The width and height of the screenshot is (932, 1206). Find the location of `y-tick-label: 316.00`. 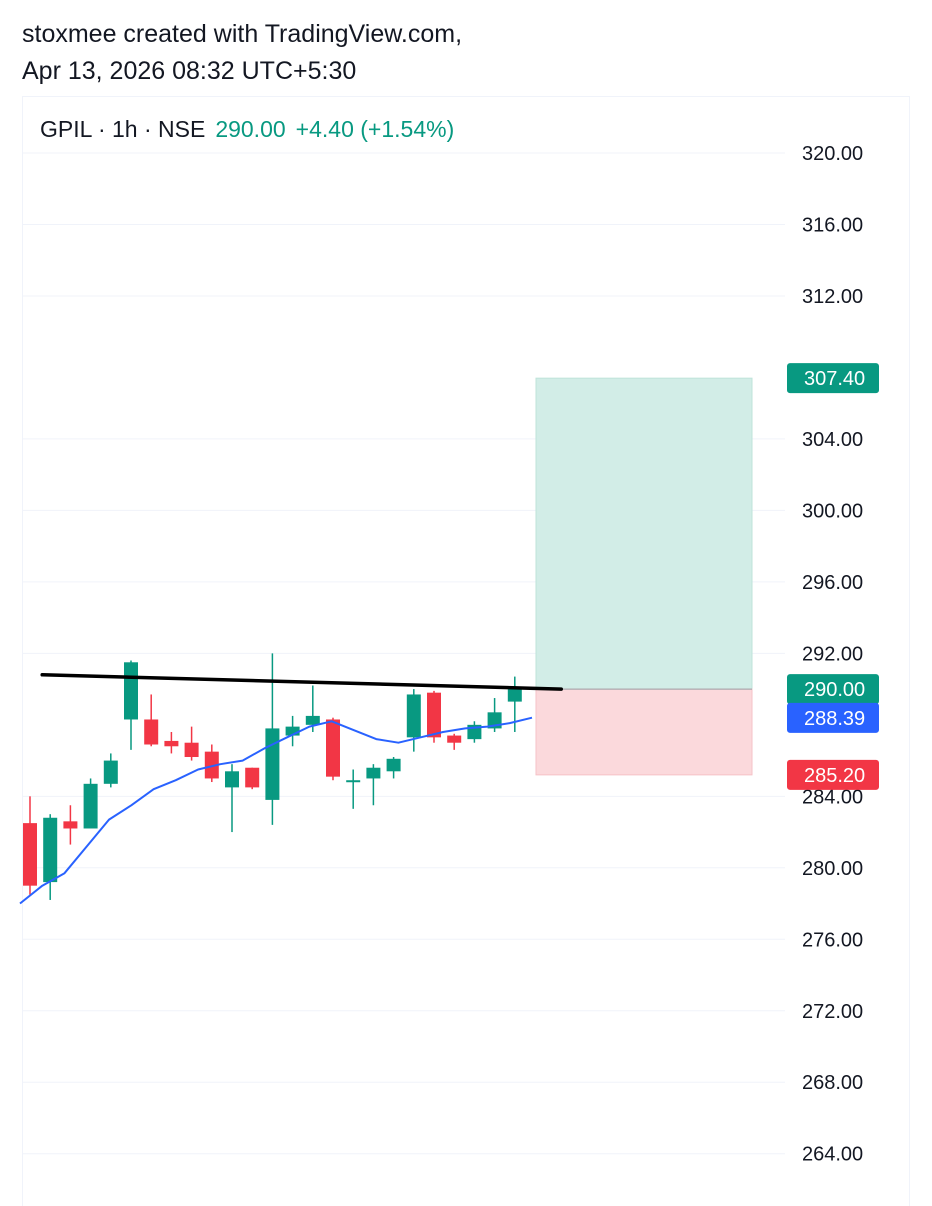

y-tick-label: 316.00 is located at coordinates (832, 225).